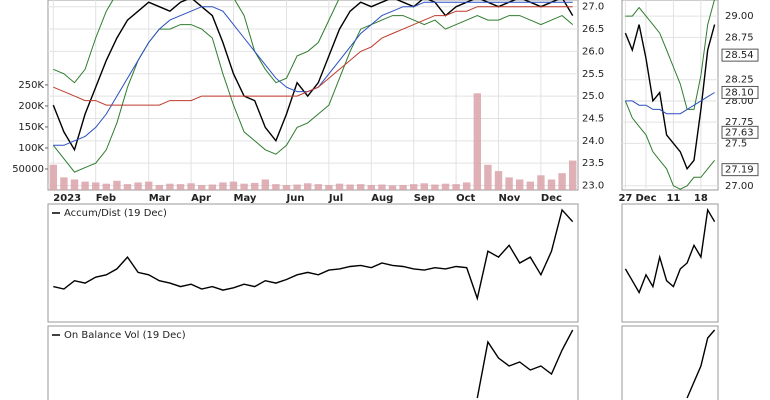  I want to click on x-tick-label: 2023, so click(67, 198).